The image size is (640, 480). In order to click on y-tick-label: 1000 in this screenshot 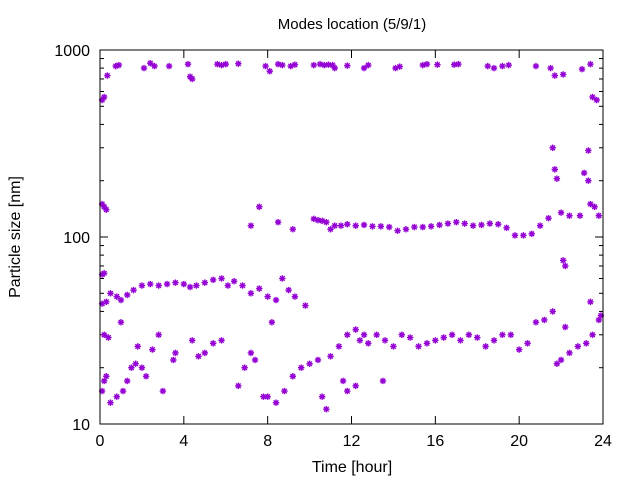, I will do `click(72, 51)`.